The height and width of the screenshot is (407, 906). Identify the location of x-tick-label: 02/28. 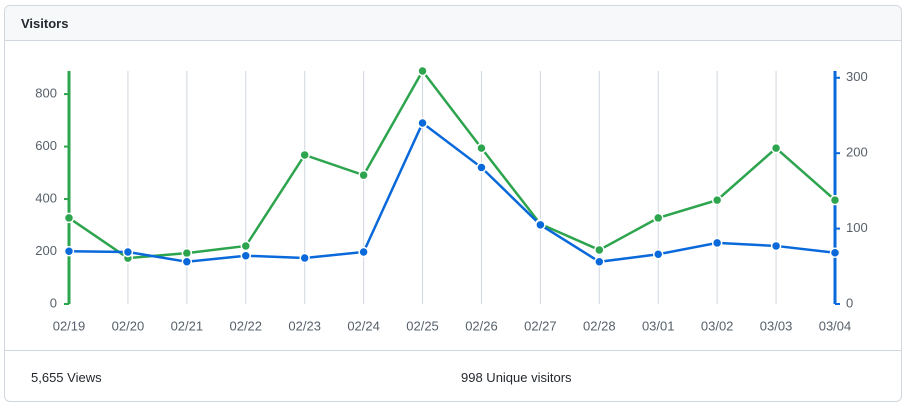
(599, 325).